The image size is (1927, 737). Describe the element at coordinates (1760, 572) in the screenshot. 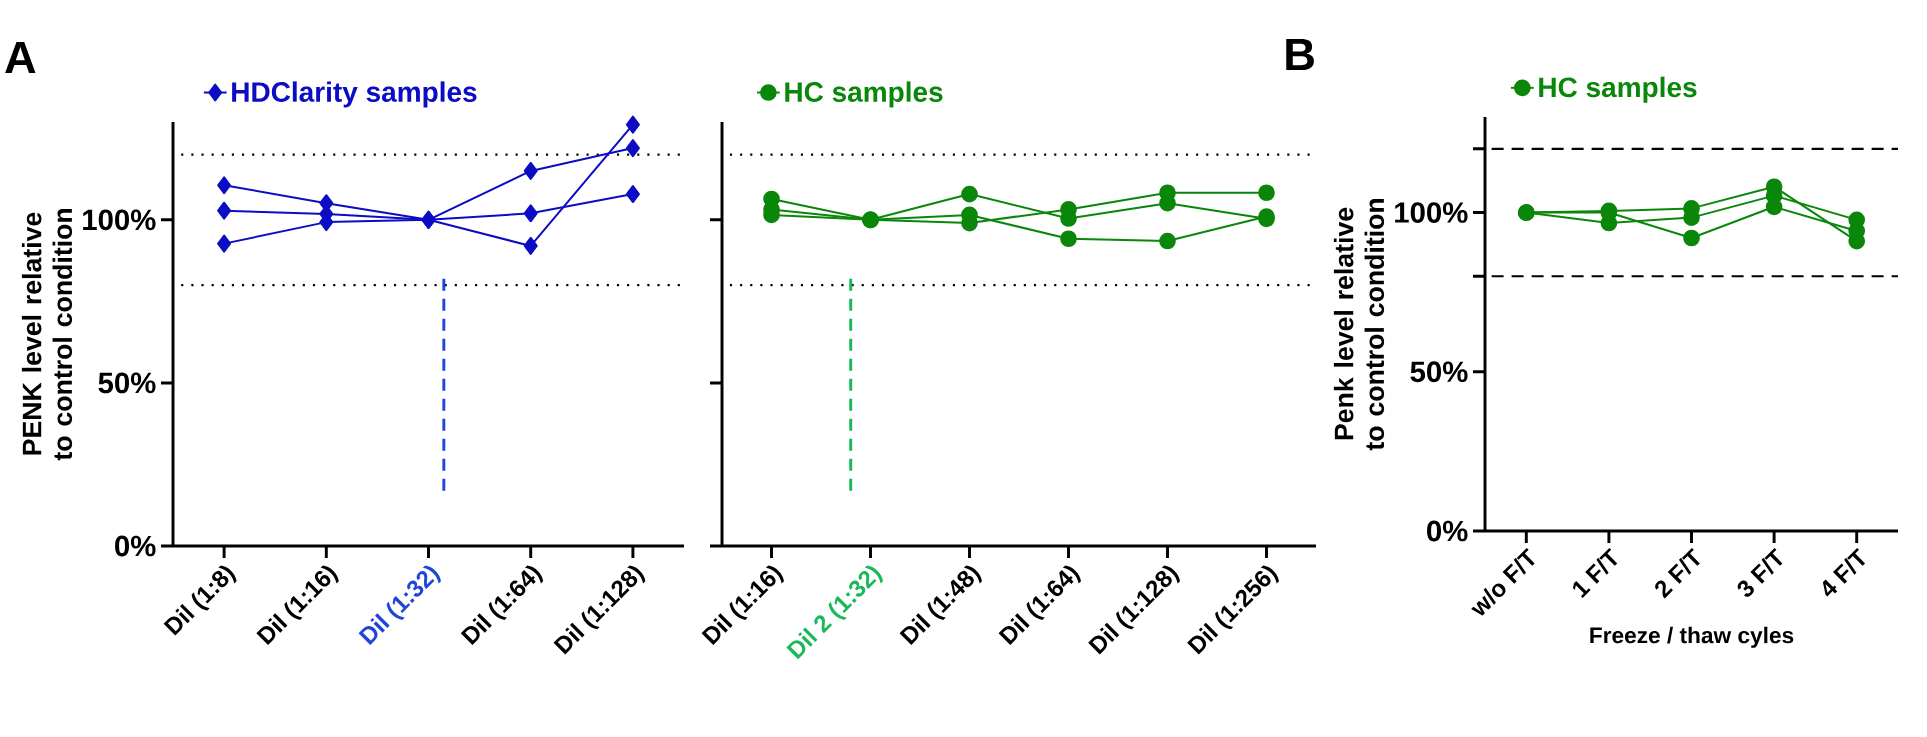

I see `x-tick-label: 3 F/T` at that location.